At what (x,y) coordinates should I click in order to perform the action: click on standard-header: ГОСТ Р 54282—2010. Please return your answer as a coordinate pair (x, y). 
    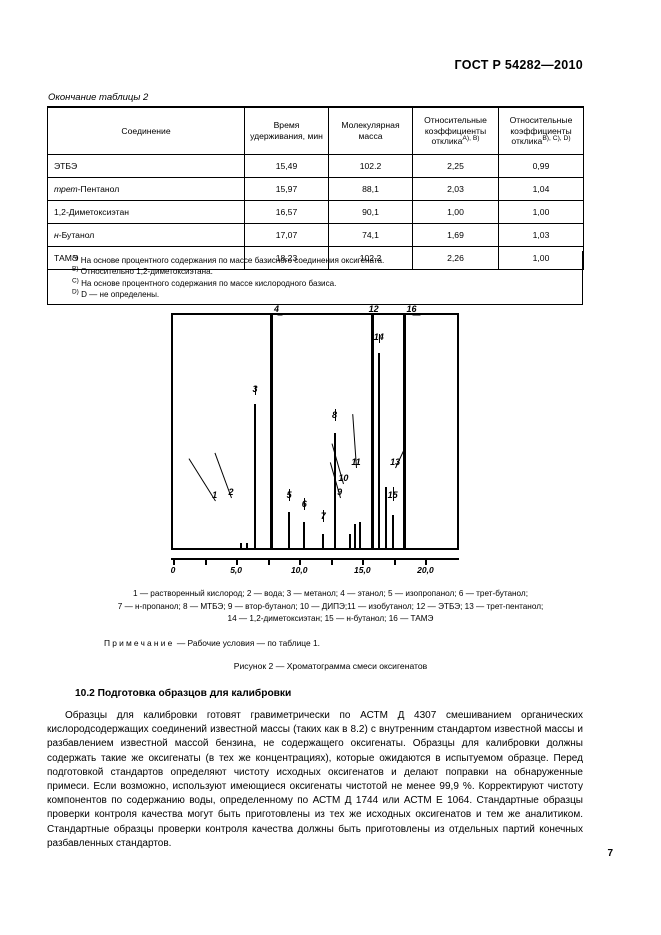
    Looking at the image, I should click on (518, 65).